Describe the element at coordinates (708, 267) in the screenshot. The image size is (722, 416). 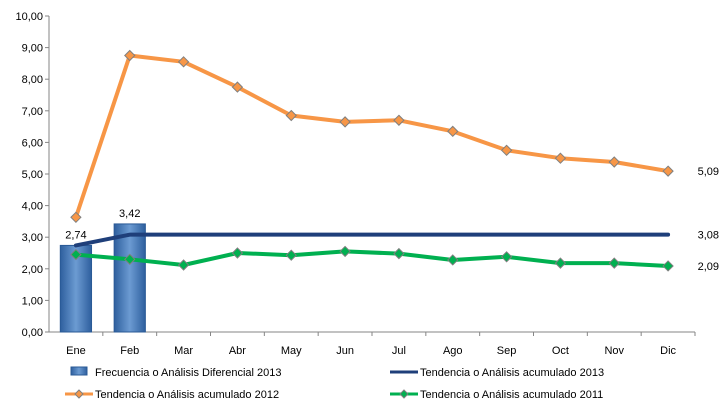
I see `series-end-label: 2,09` at that location.